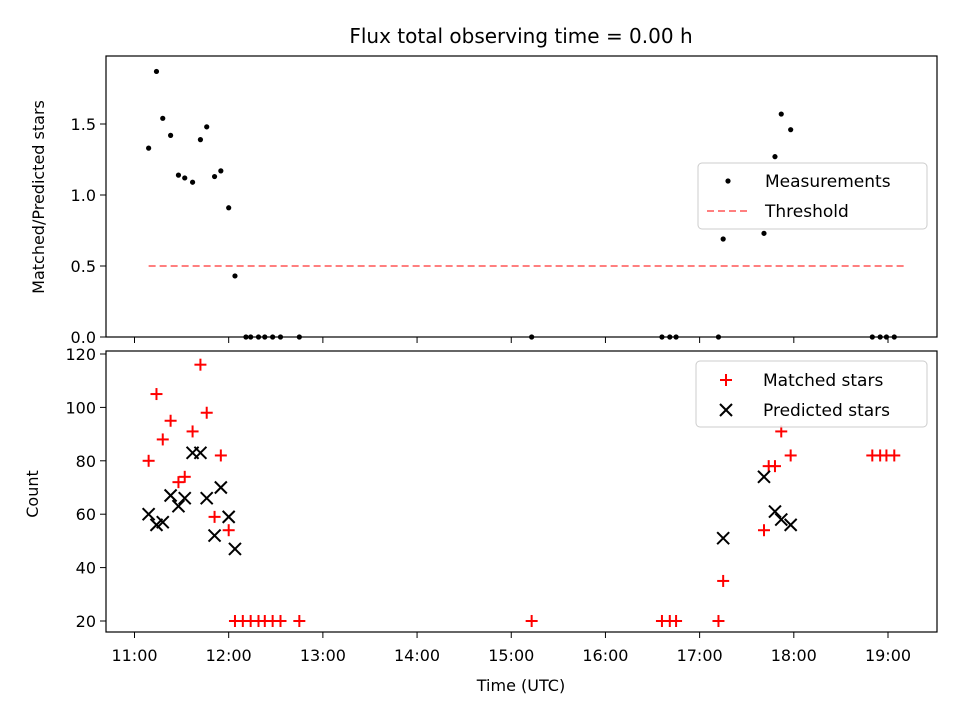 The image size is (960, 720). Describe the element at coordinates (826, 411) in the screenshot. I see `legend-predicted-label: Predicted stars` at that location.